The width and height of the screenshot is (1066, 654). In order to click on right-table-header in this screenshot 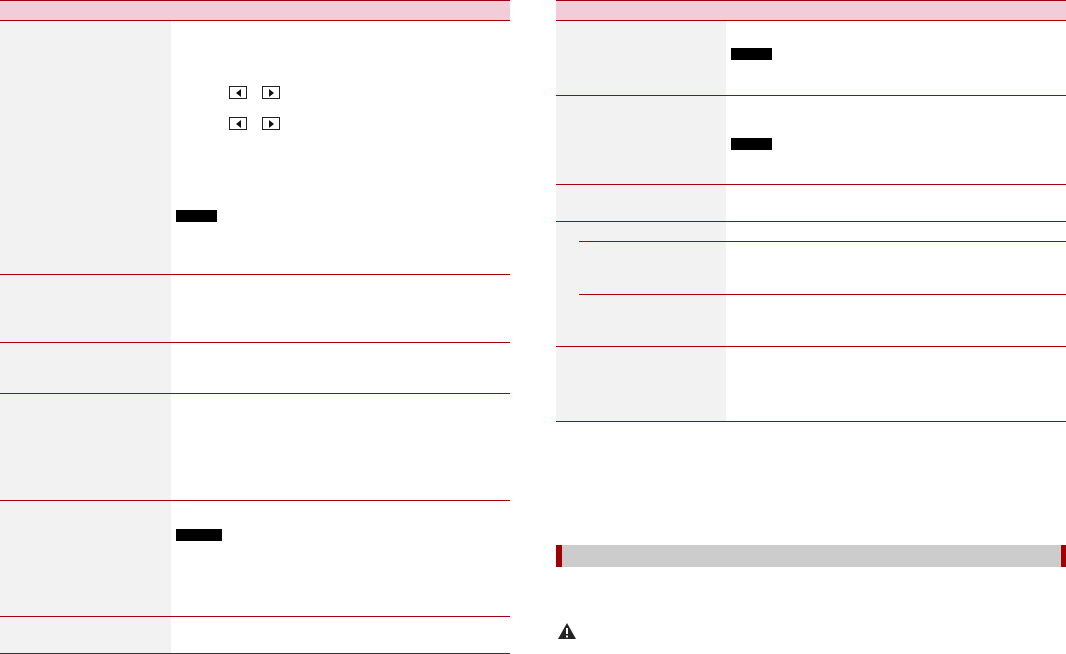, I will do `click(811, 10)`.